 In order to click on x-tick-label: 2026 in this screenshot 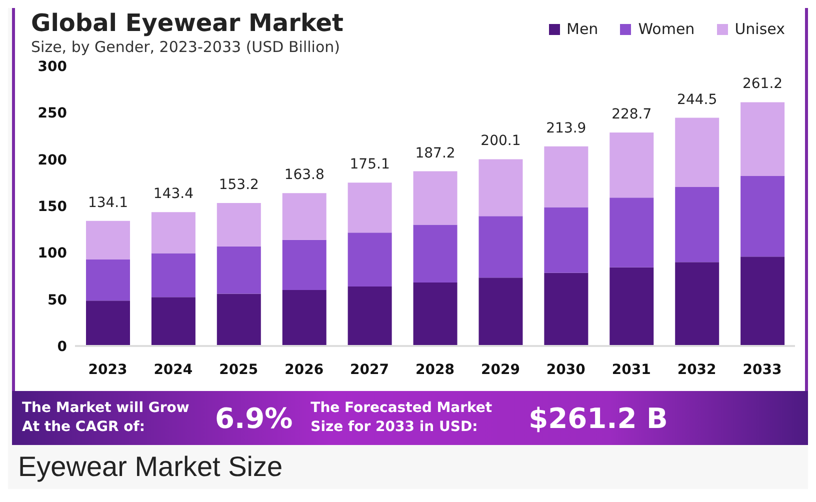, I will do `click(304, 370)`.